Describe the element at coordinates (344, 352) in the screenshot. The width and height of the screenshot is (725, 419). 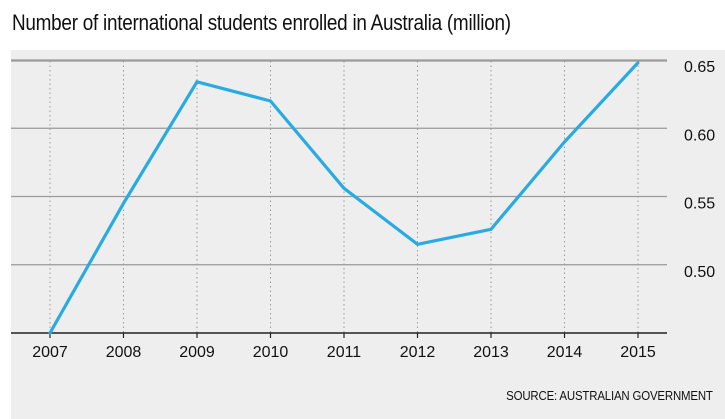
I see `x-tick-label: 2011` at that location.